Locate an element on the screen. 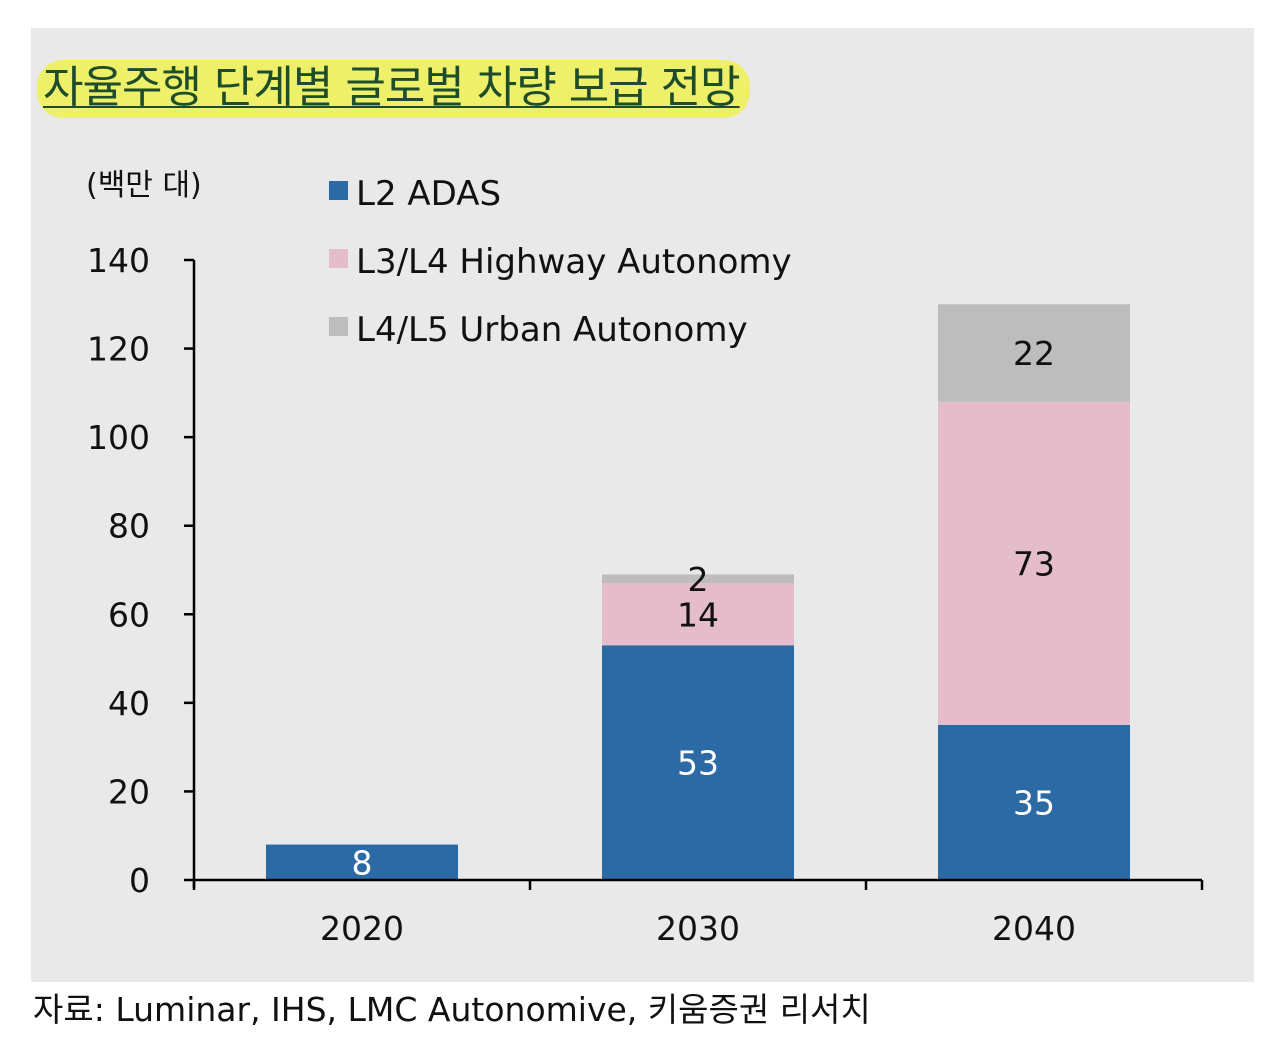 The height and width of the screenshot is (1044, 1272). y-tick-label-40: 40 is located at coordinates (129, 703).